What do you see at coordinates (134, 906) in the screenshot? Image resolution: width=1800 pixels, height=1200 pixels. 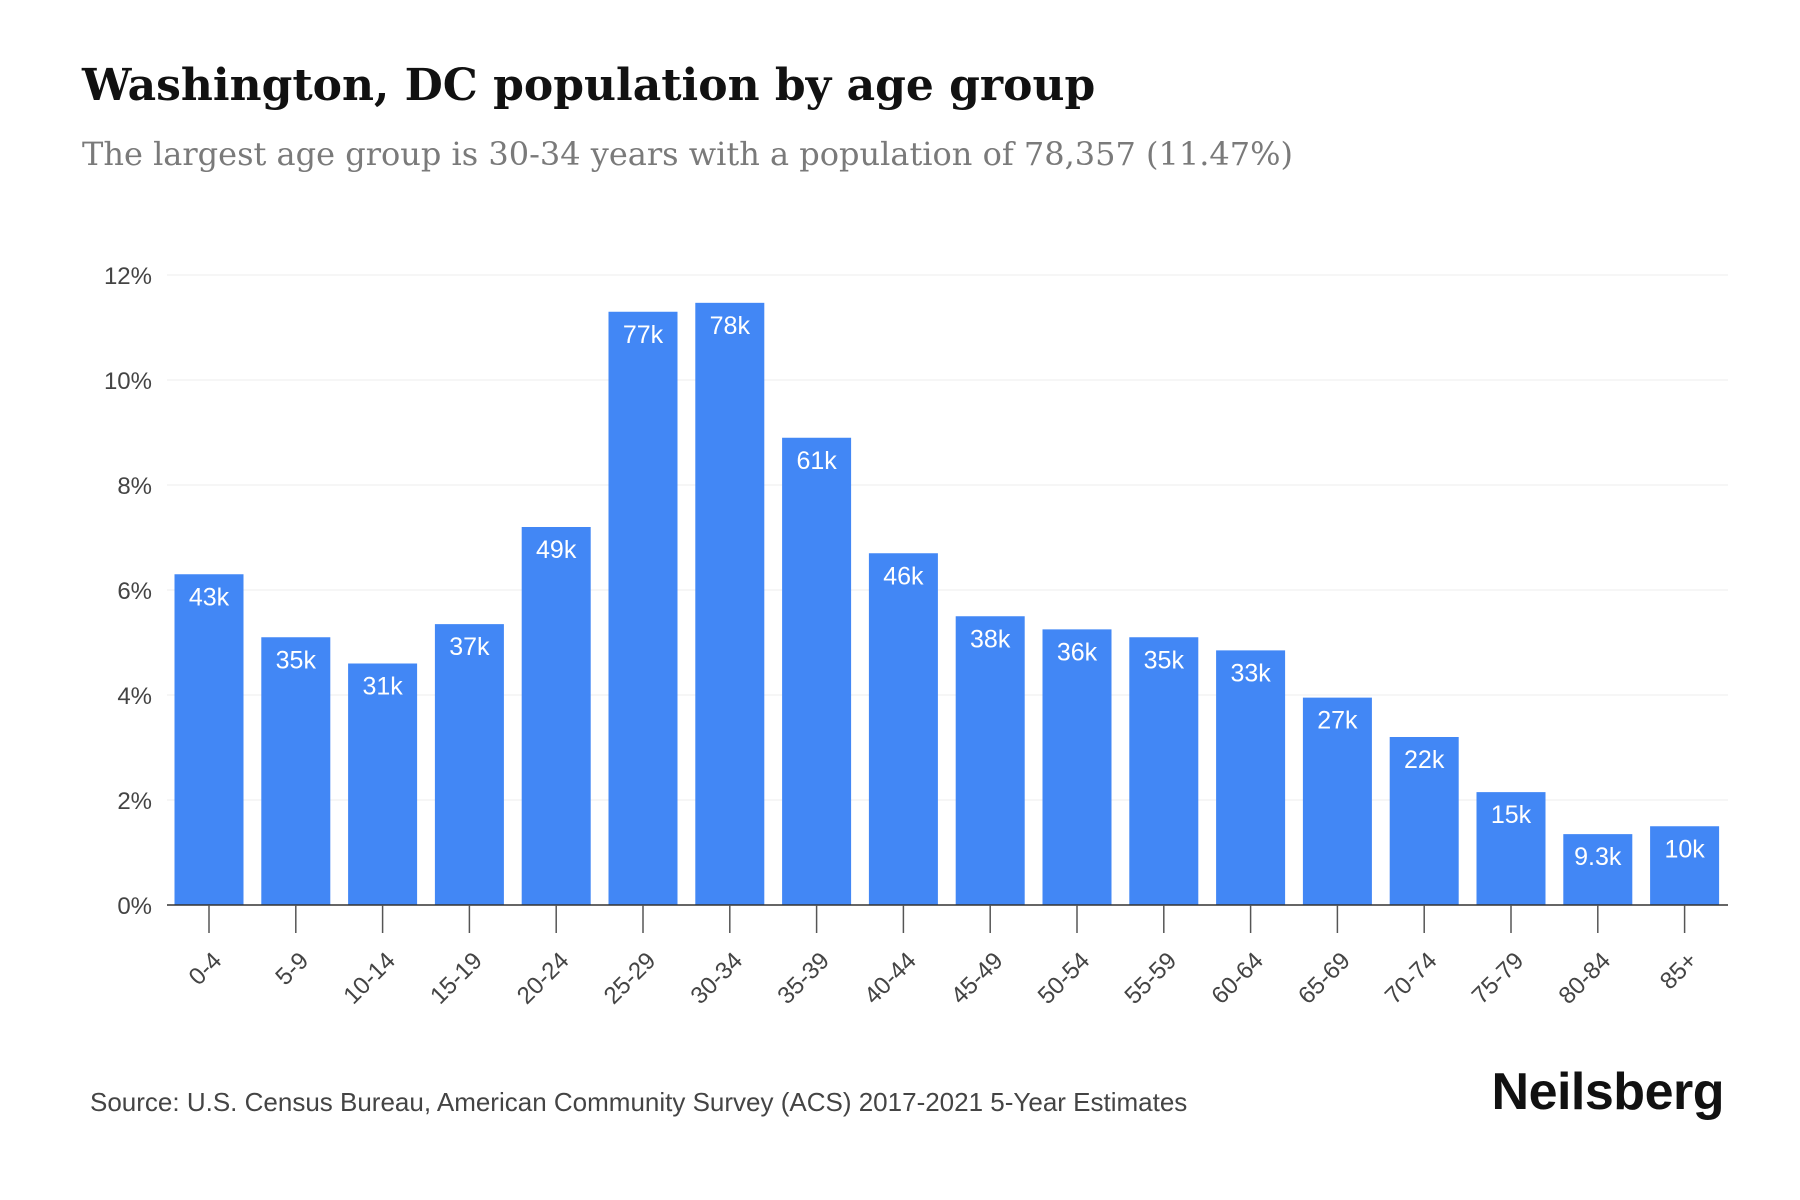 I see `y-tick-label: 0%` at bounding box center [134, 906].